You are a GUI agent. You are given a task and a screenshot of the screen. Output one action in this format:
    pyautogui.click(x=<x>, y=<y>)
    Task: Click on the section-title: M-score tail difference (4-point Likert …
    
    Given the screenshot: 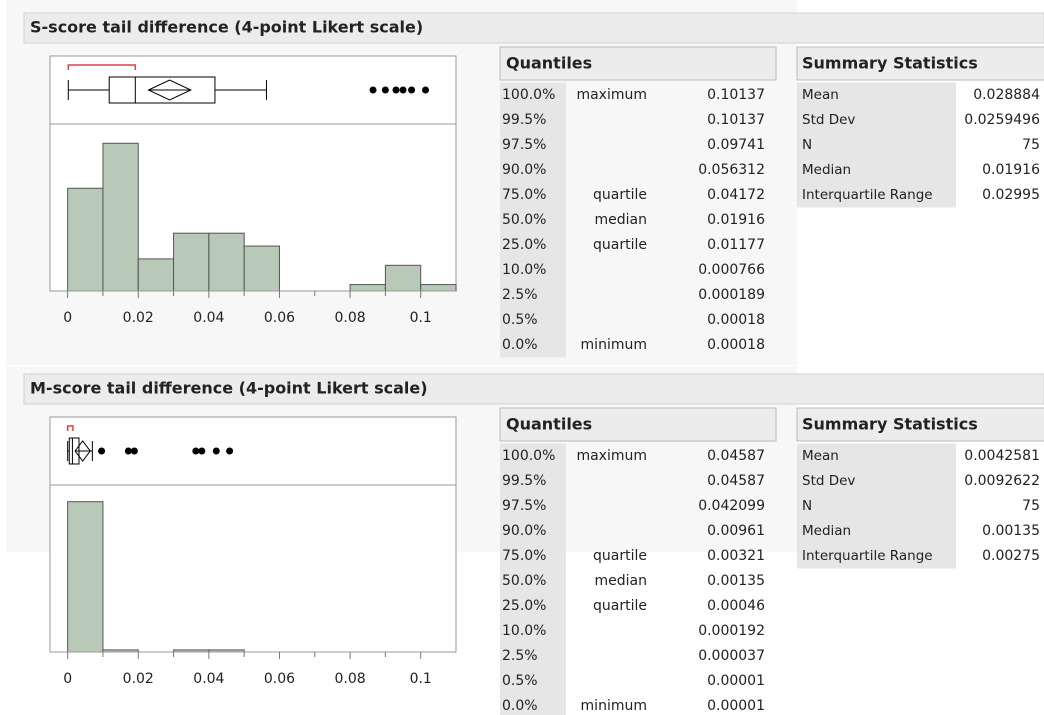 What is the action you would take?
    pyautogui.click(x=229, y=388)
    